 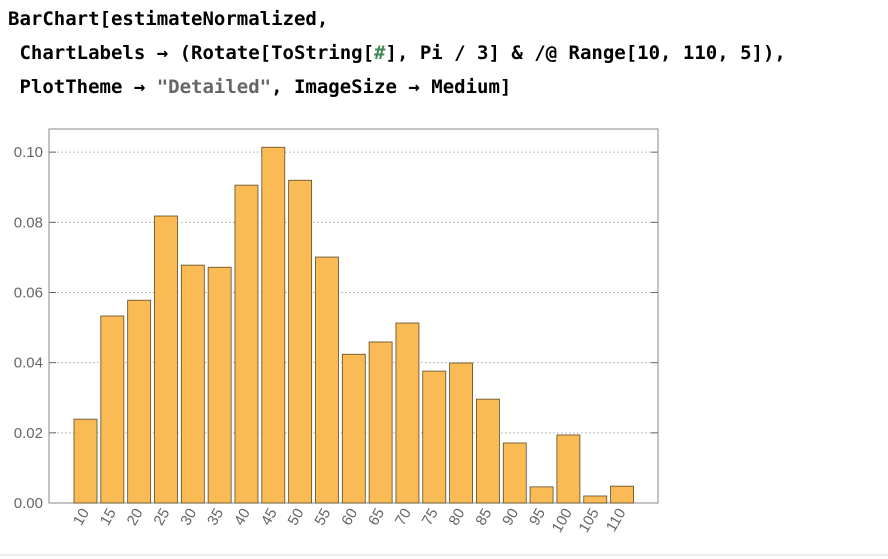 What do you see at coordinates (214, 87) in the screenshot?
I see `code-token: "Detailed"` at bounding box center [214, 87].